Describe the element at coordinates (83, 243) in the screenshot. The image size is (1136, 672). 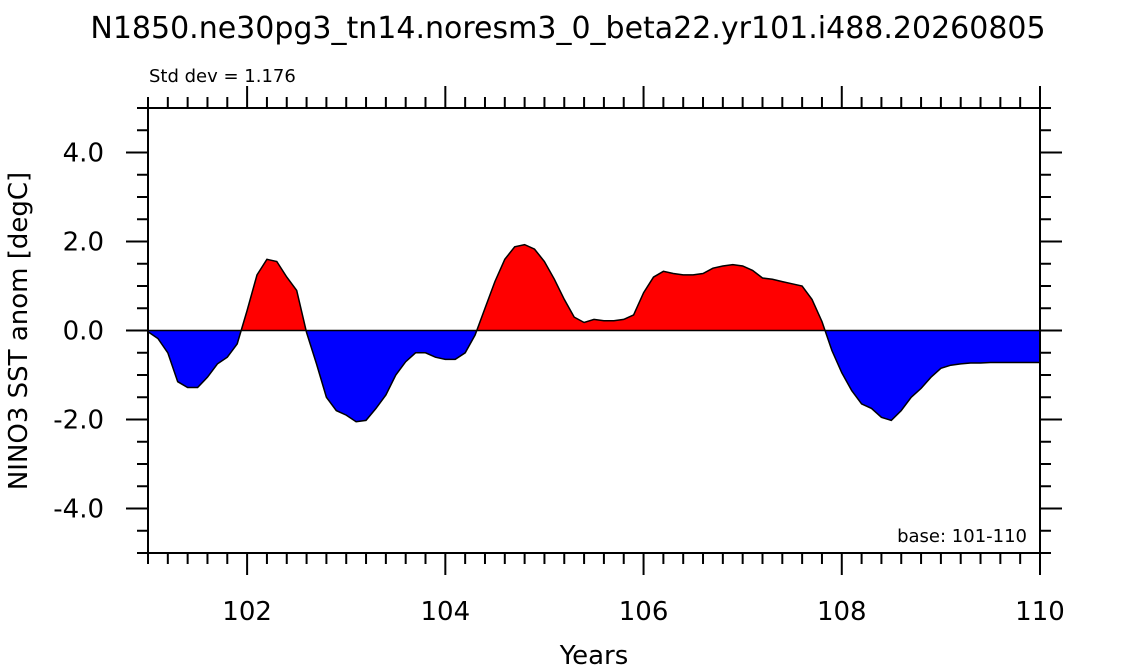
I see `y-tick-label: 2.0` at that location.